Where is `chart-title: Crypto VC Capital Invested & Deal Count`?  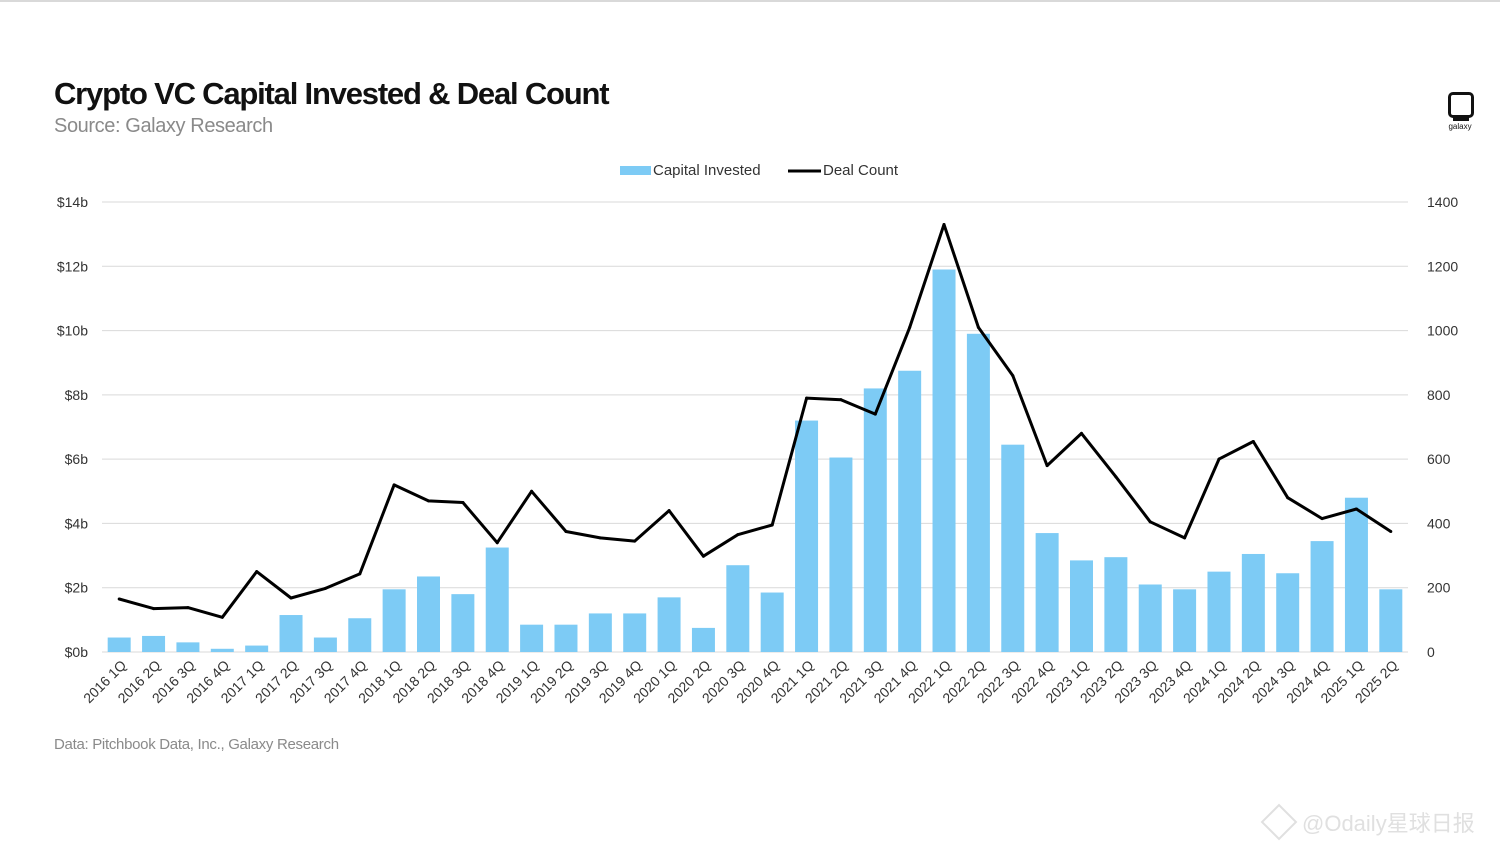 chart-title: Crypto VC Capital Invested & Deal Count is located at coordinates (332, 93).